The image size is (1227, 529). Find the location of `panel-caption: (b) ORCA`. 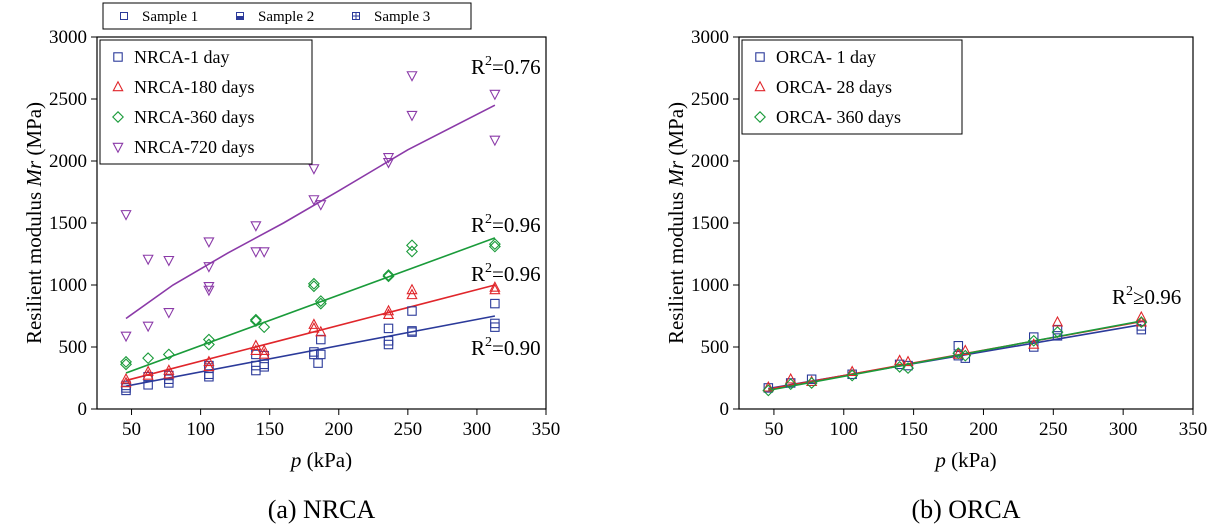

panel-caption: (b) ORCA is located at coordinates (965, 509).